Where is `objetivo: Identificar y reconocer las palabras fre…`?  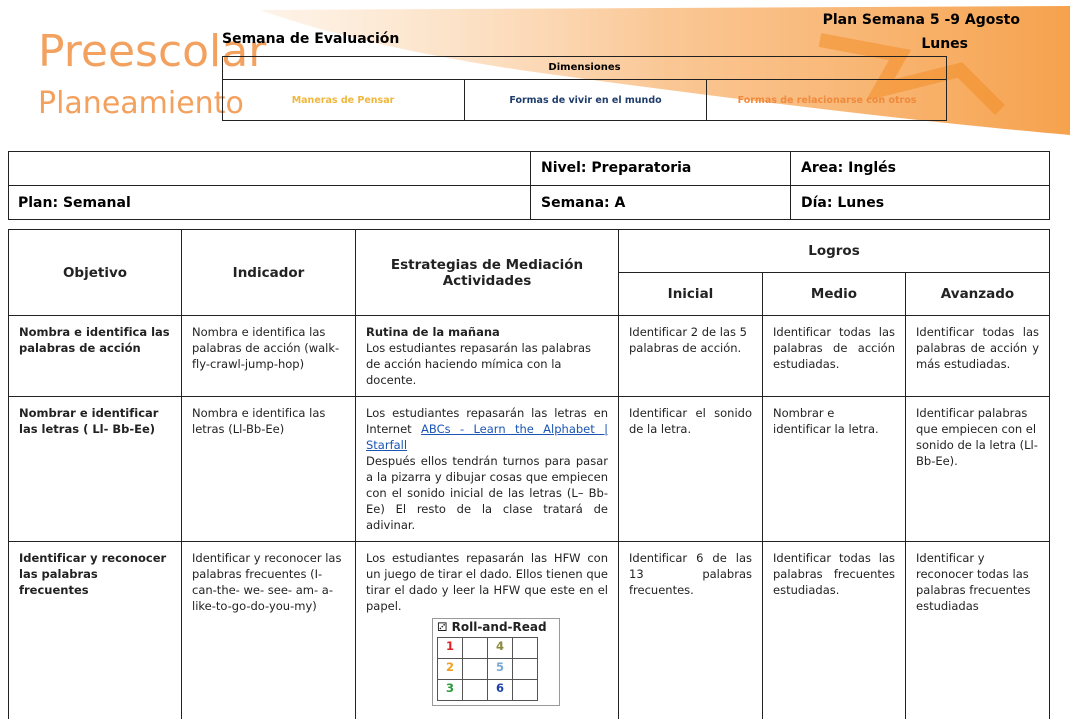
objetivo: Identificar y reconocer las palabras fre… is located at coordinates (95, 630).